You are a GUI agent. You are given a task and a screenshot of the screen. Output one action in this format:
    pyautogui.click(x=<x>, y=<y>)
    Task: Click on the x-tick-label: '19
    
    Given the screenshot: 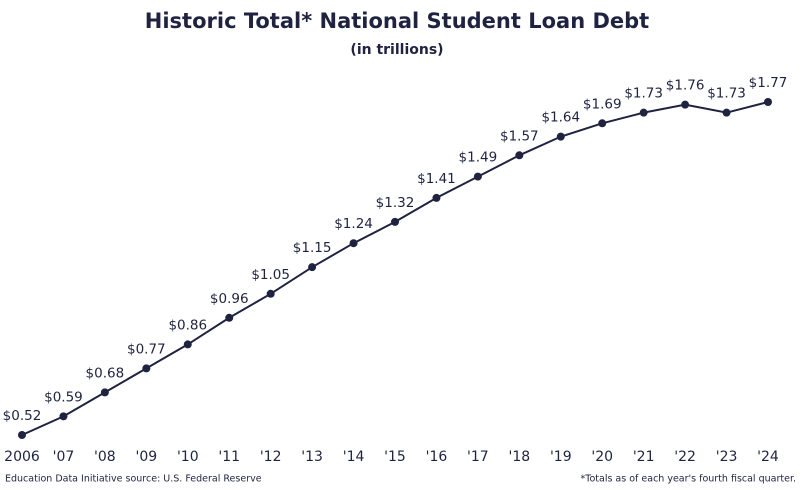 What is the action you would take?
    pyautogui.click(x=561, y=457)
    